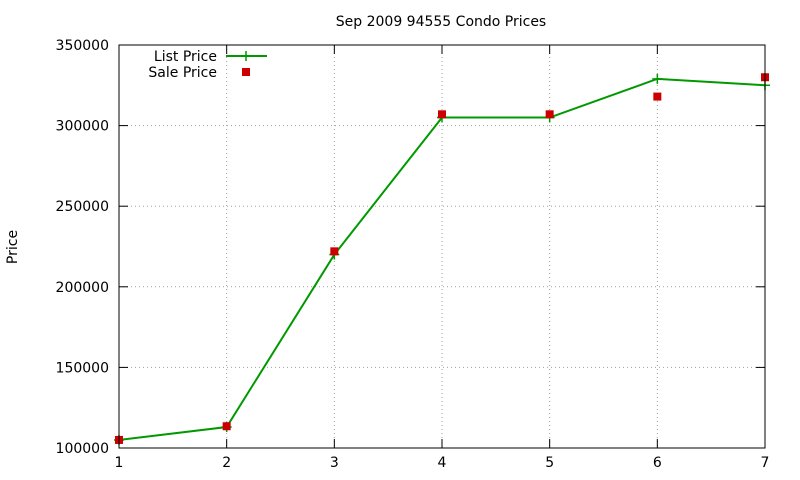 The image size is (800, 480). What do you see at coordinates (182, 73) in the screenshot?
I see `legend-label: Sale Price` at bounding box center [182, 73].